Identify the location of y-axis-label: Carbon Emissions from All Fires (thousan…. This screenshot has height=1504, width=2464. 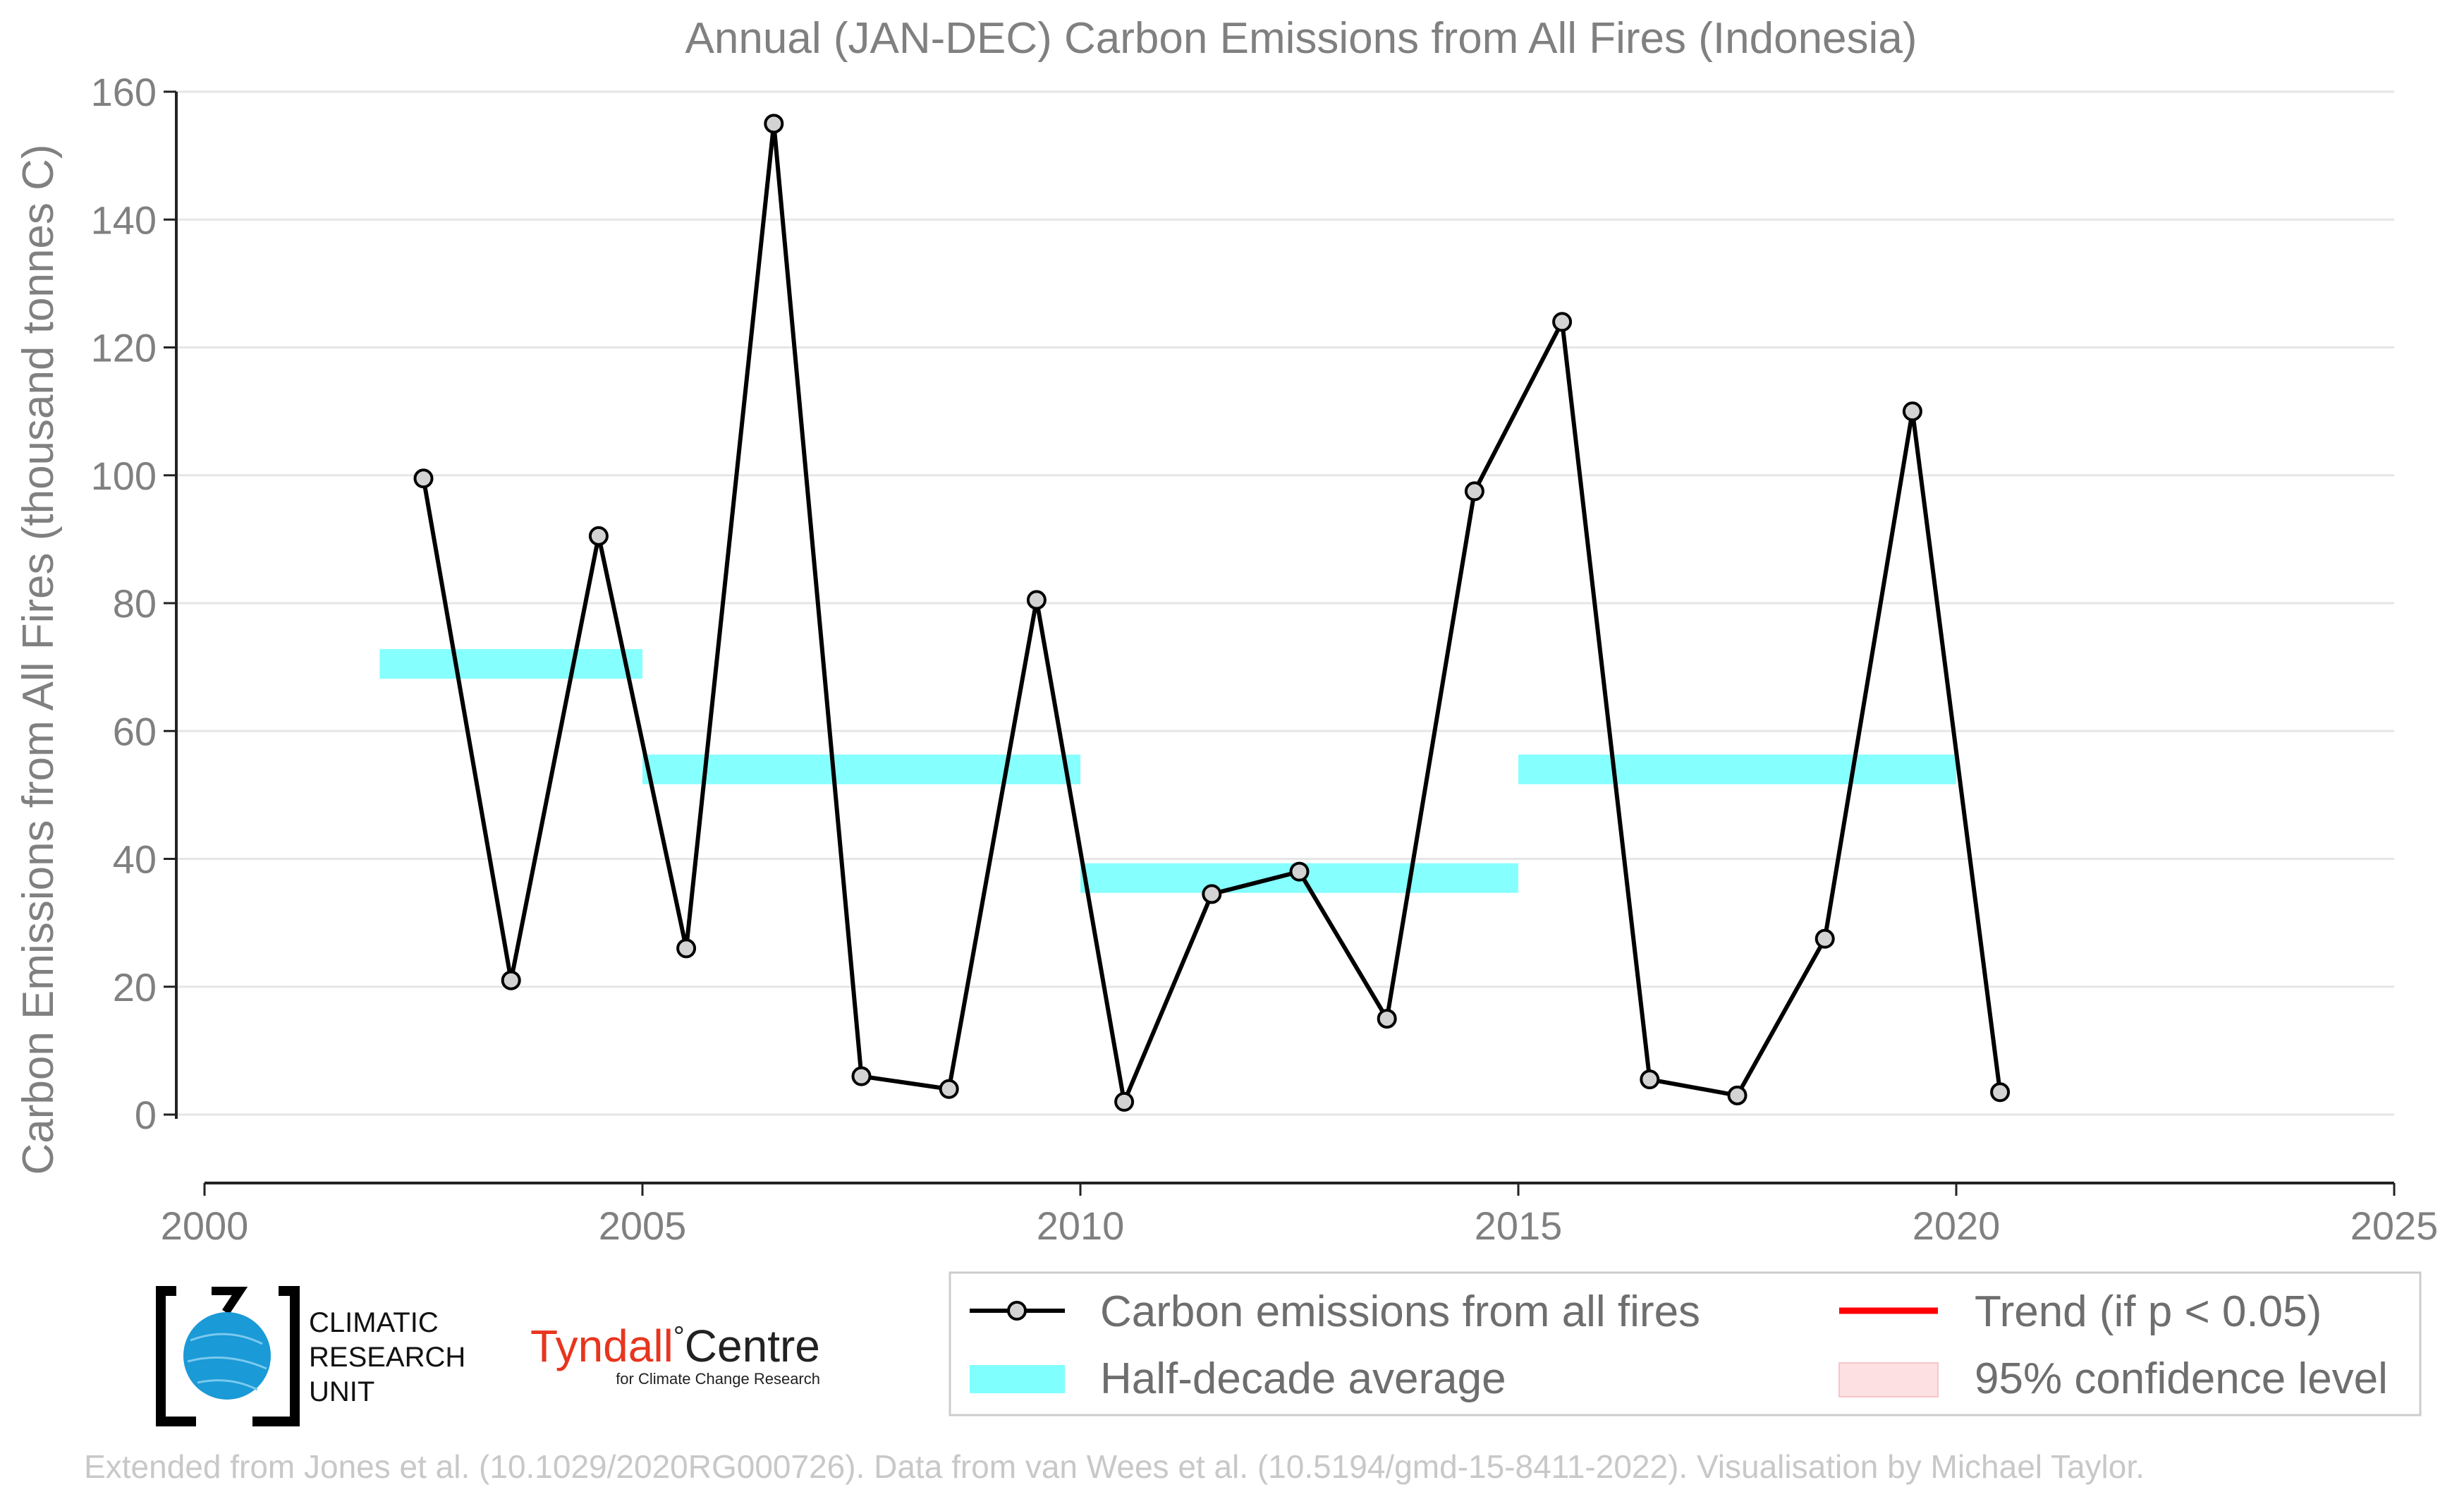
(38, 660).